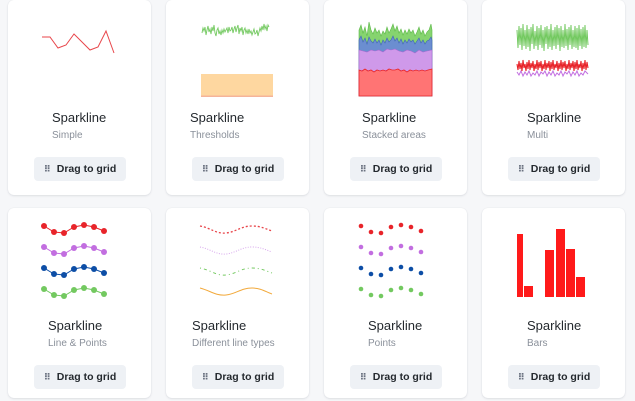  I want to click on sparkline-multi-chart, so click(552, 50).